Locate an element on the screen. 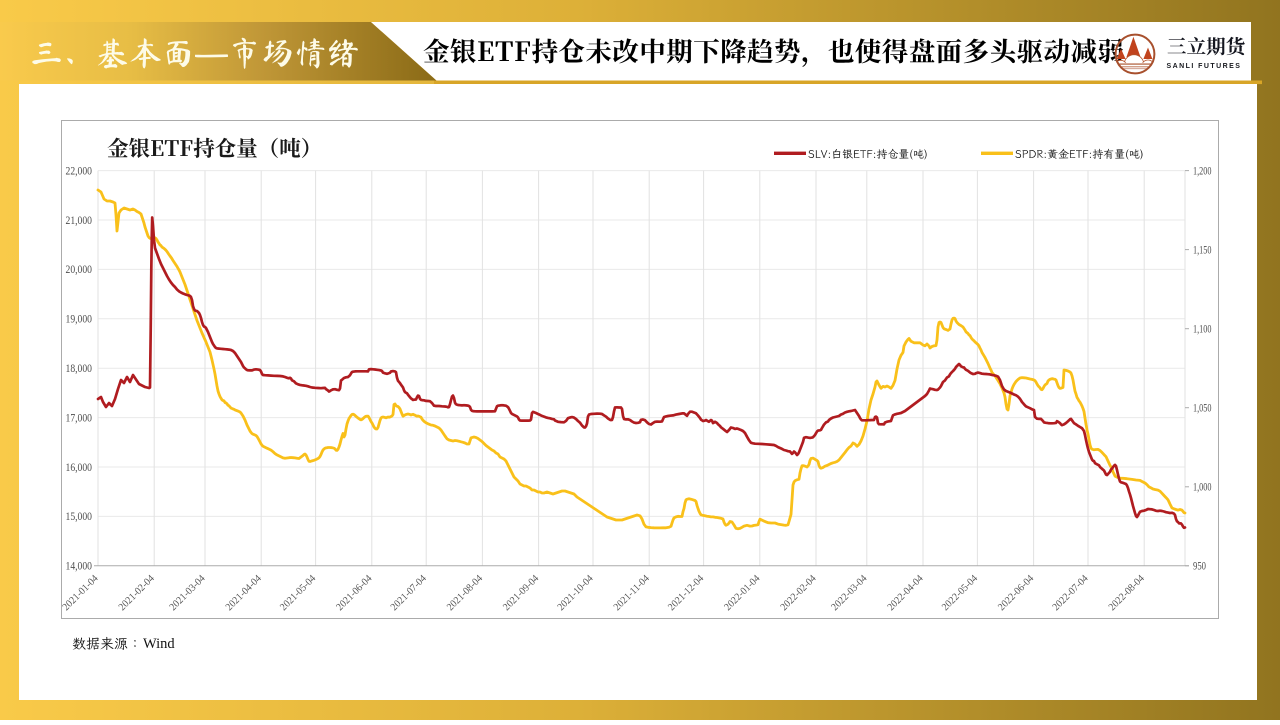 The width and height of the screenshot is (1280, 725). svg-text: 16,000 is located at coordinates (79, 468).